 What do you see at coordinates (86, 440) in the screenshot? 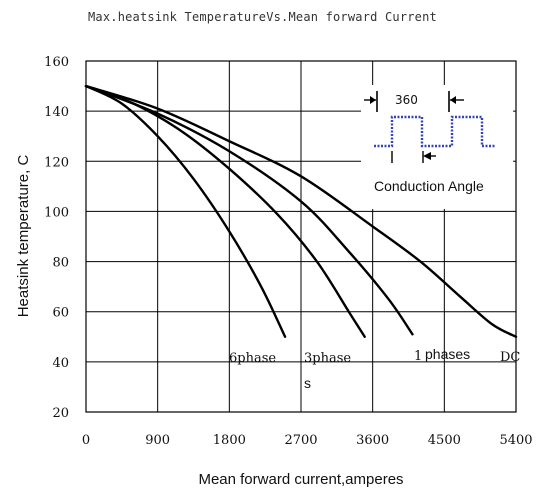
I see `x-tick-label: 0` at bounding box center [86, 440].